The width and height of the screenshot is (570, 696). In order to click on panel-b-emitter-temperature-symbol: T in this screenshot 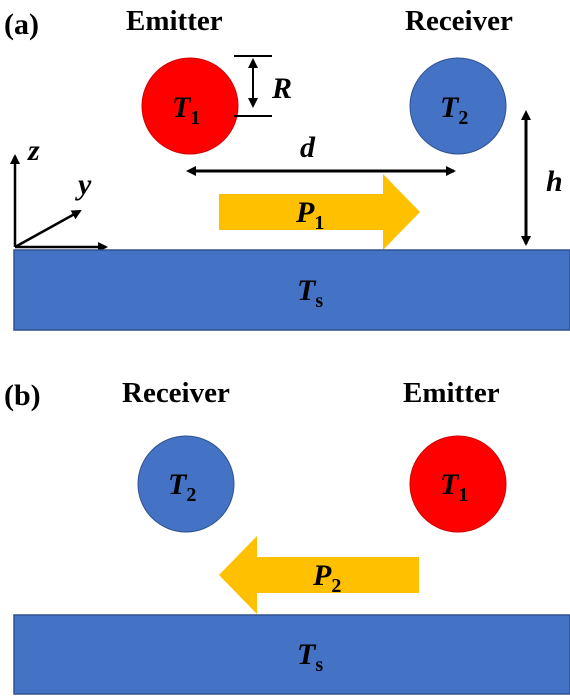, I will do `click(450, 484)`.